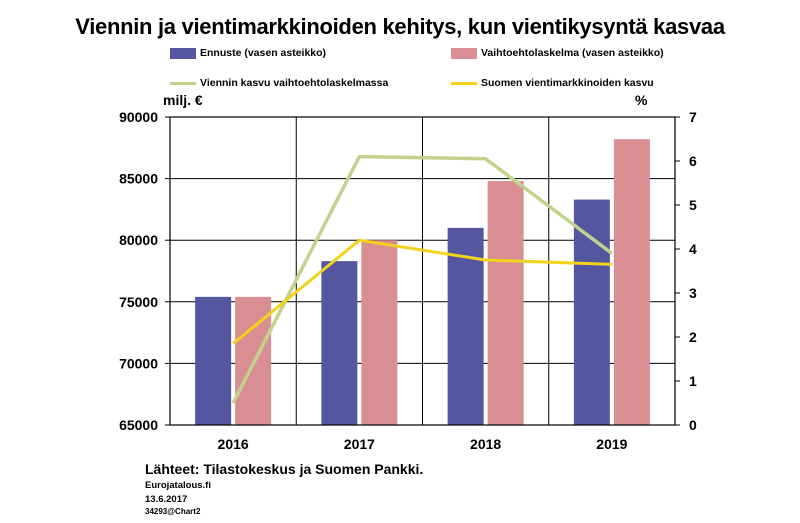 This screenshot has width=800, height=523. What do you see at coordinates (485, 444) in the screenshot?
I see `x-tick-label: 2018` at bounding box center [485, 444].